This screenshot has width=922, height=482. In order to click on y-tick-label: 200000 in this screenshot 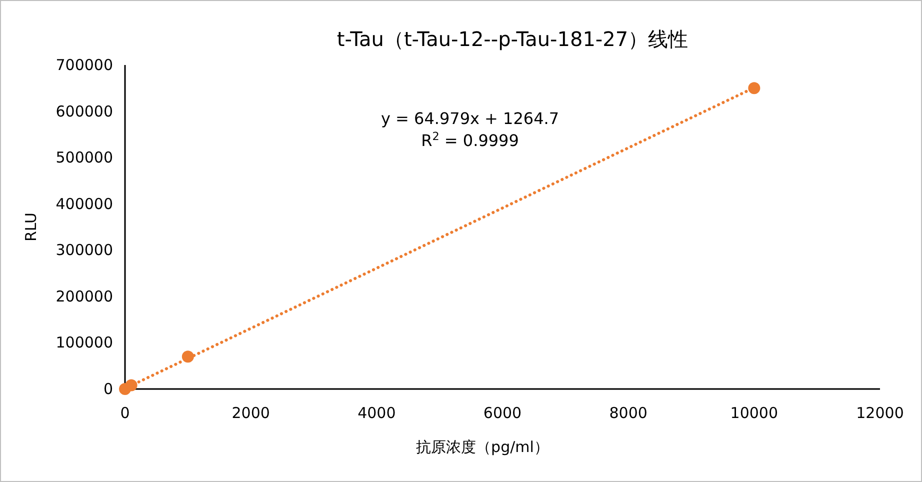, I will do `click(84, 296)`.